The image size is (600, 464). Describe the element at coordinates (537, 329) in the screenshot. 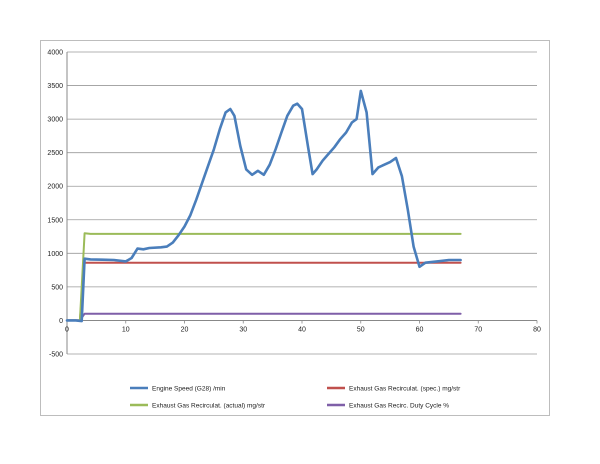

I see `x-tick-label: 80` at that location.